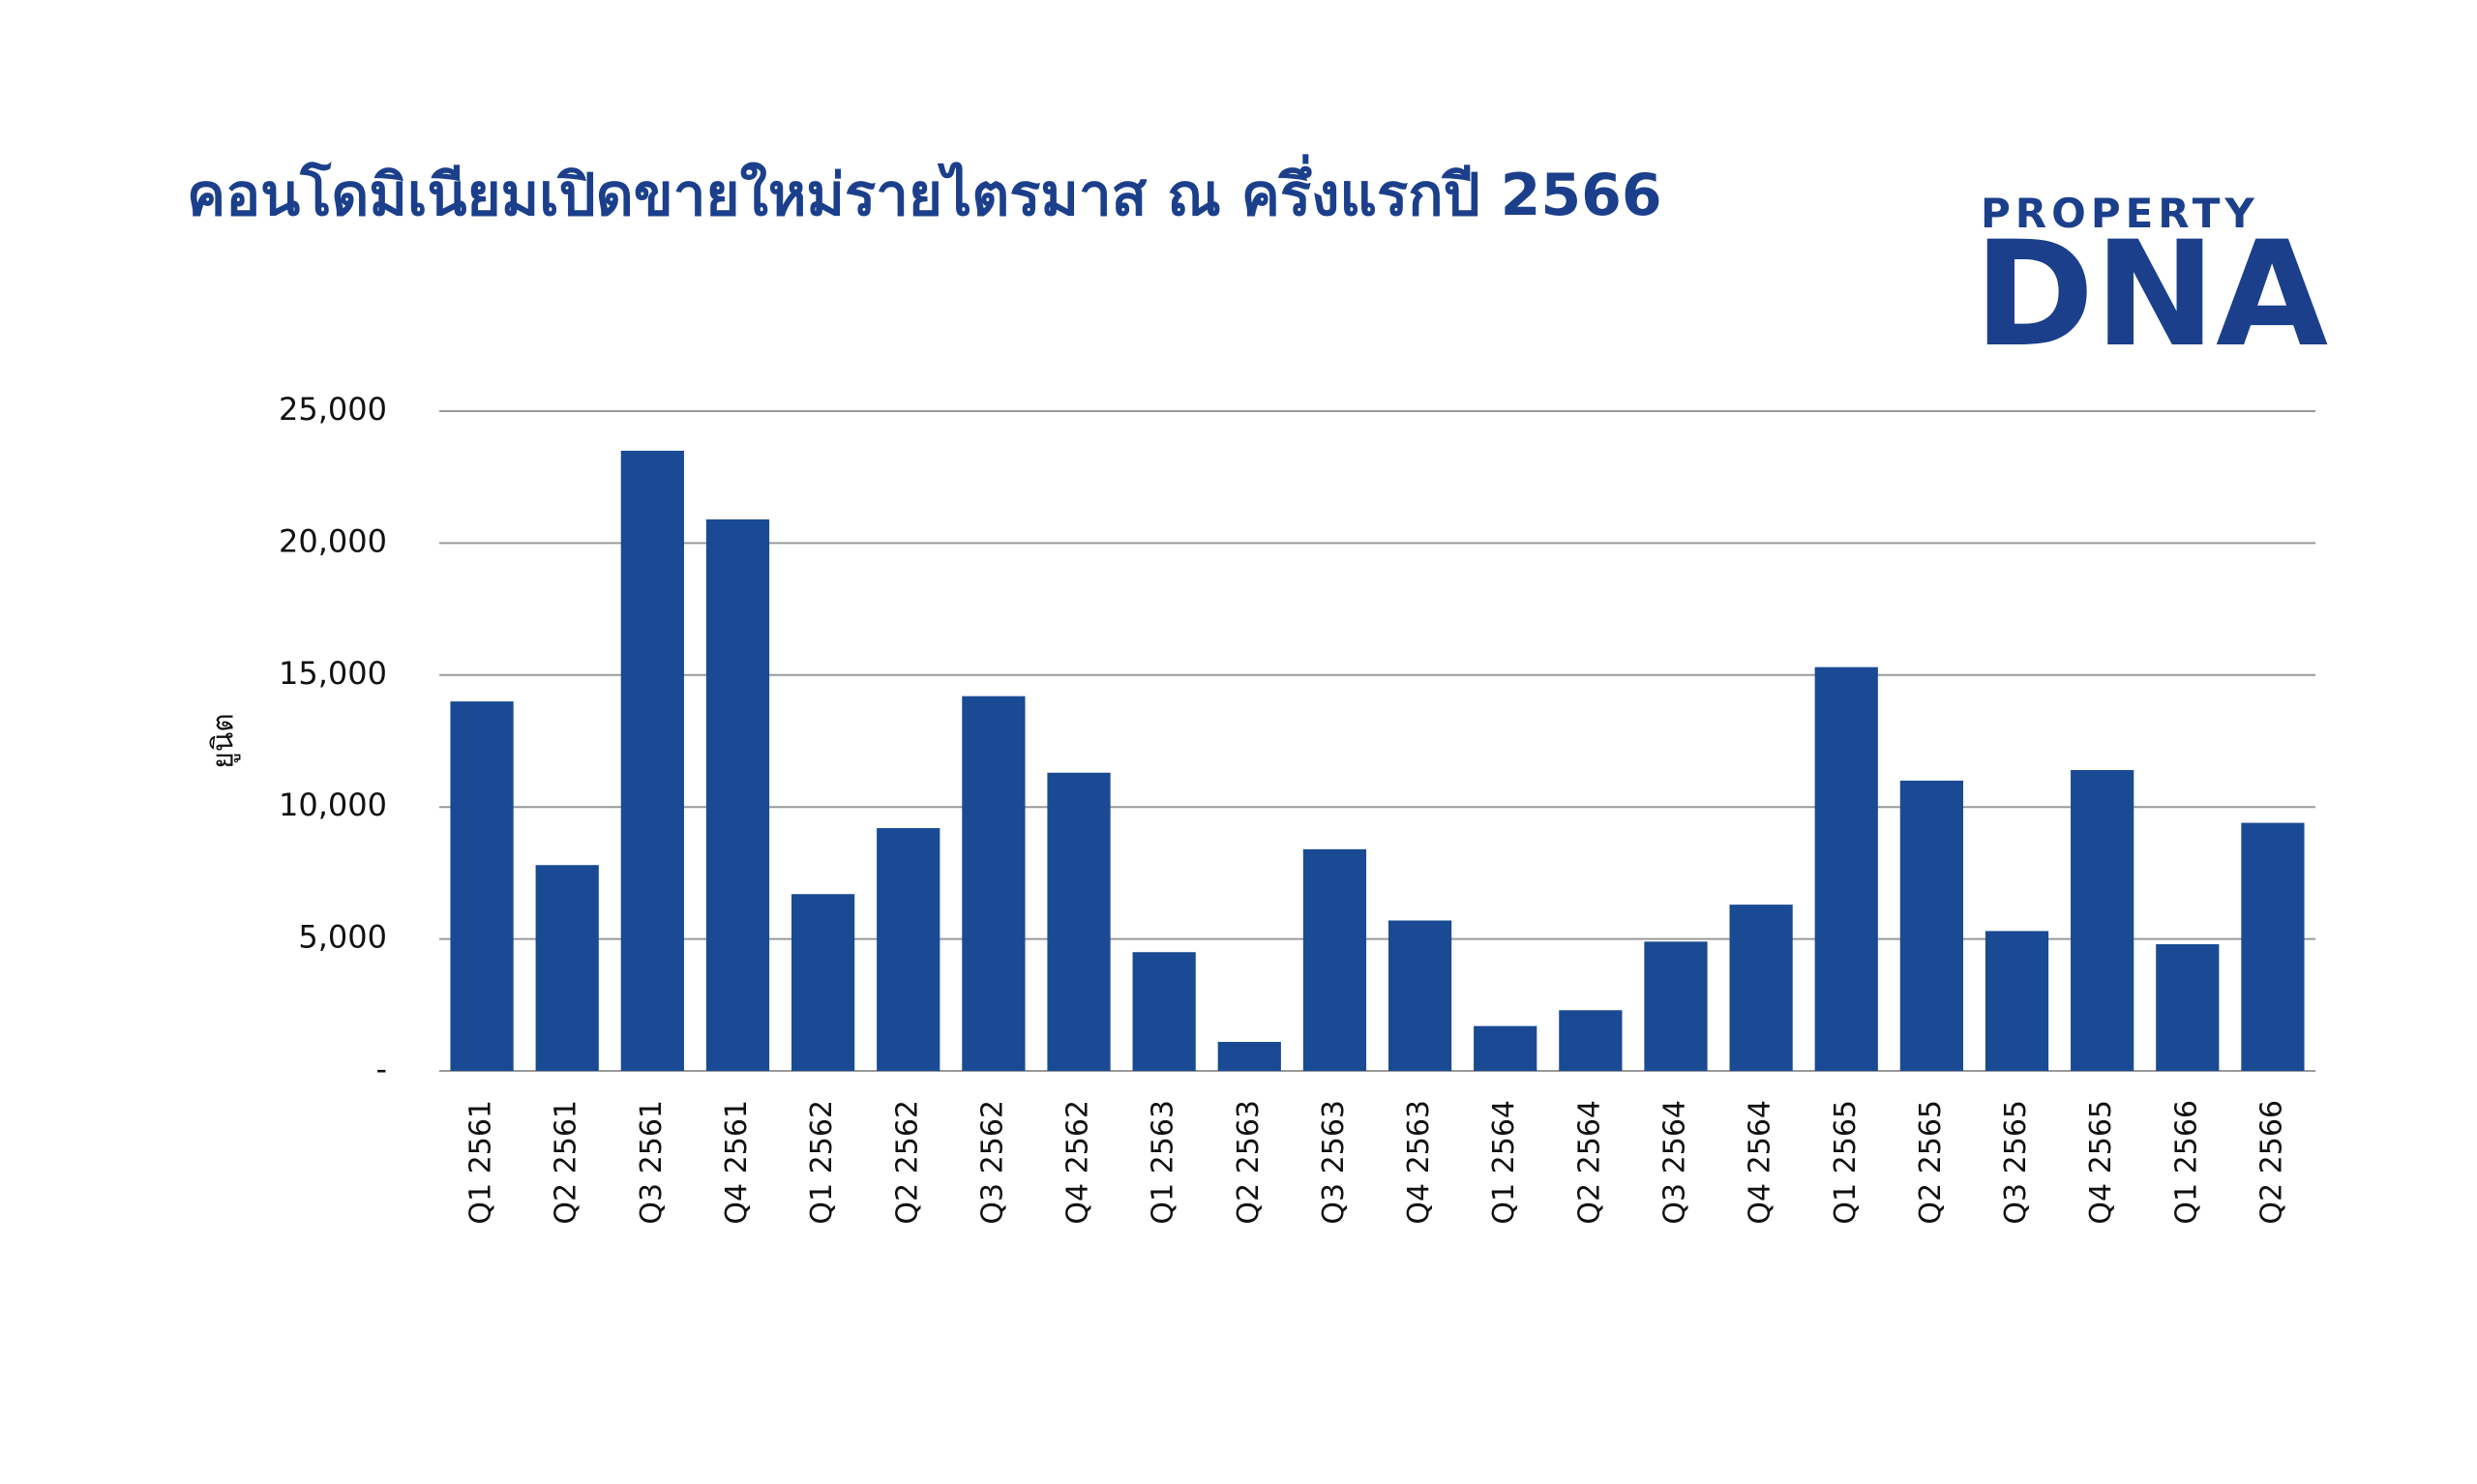 This screenshot has width=2477, height=1484. I want to click on y-tick-label: 5,000, so click(342, 937).